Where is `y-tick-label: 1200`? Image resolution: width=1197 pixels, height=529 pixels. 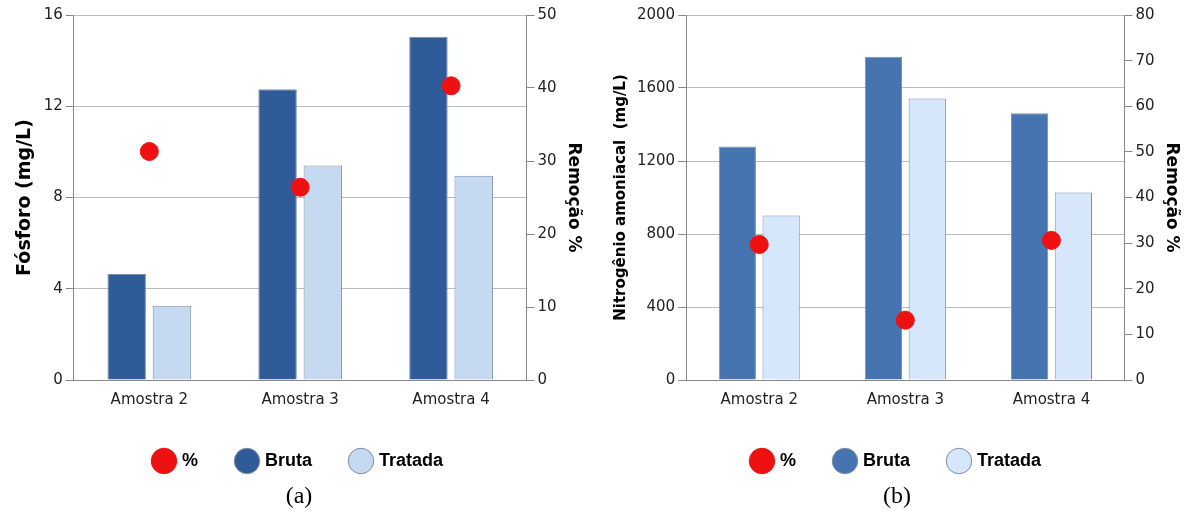
y-tick-label: 1200 is located at coordinates (656, 159).